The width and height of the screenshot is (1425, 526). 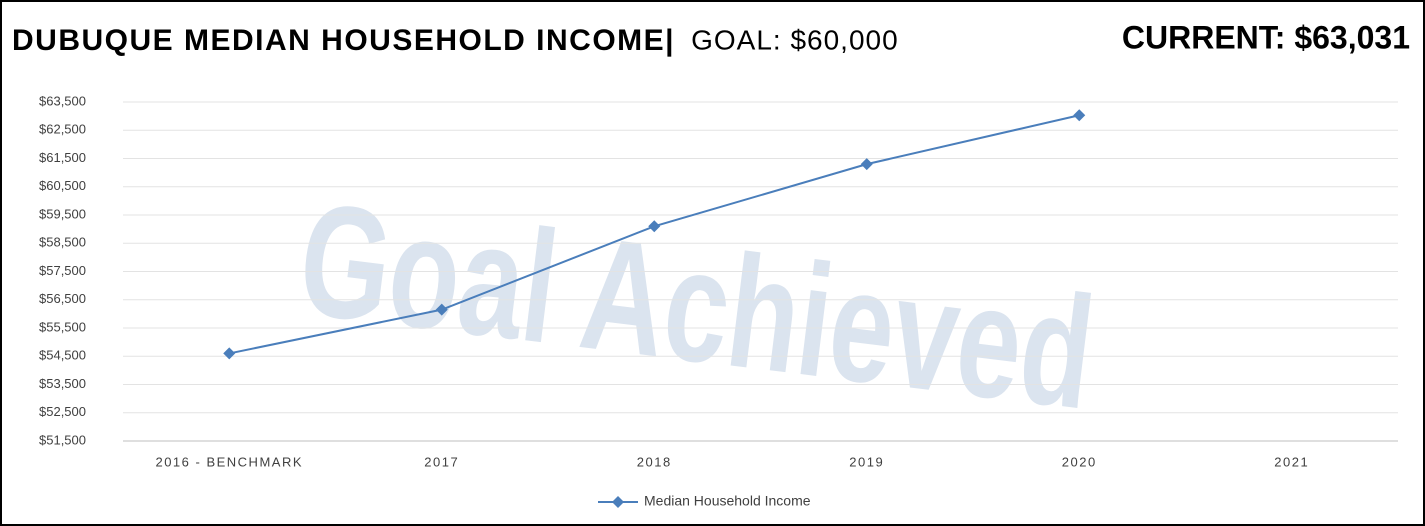 What do you see at coordinates (62, 213) in the screenshot?
I see `y-tick-label: $59,500` at bounding box center [62, 213].